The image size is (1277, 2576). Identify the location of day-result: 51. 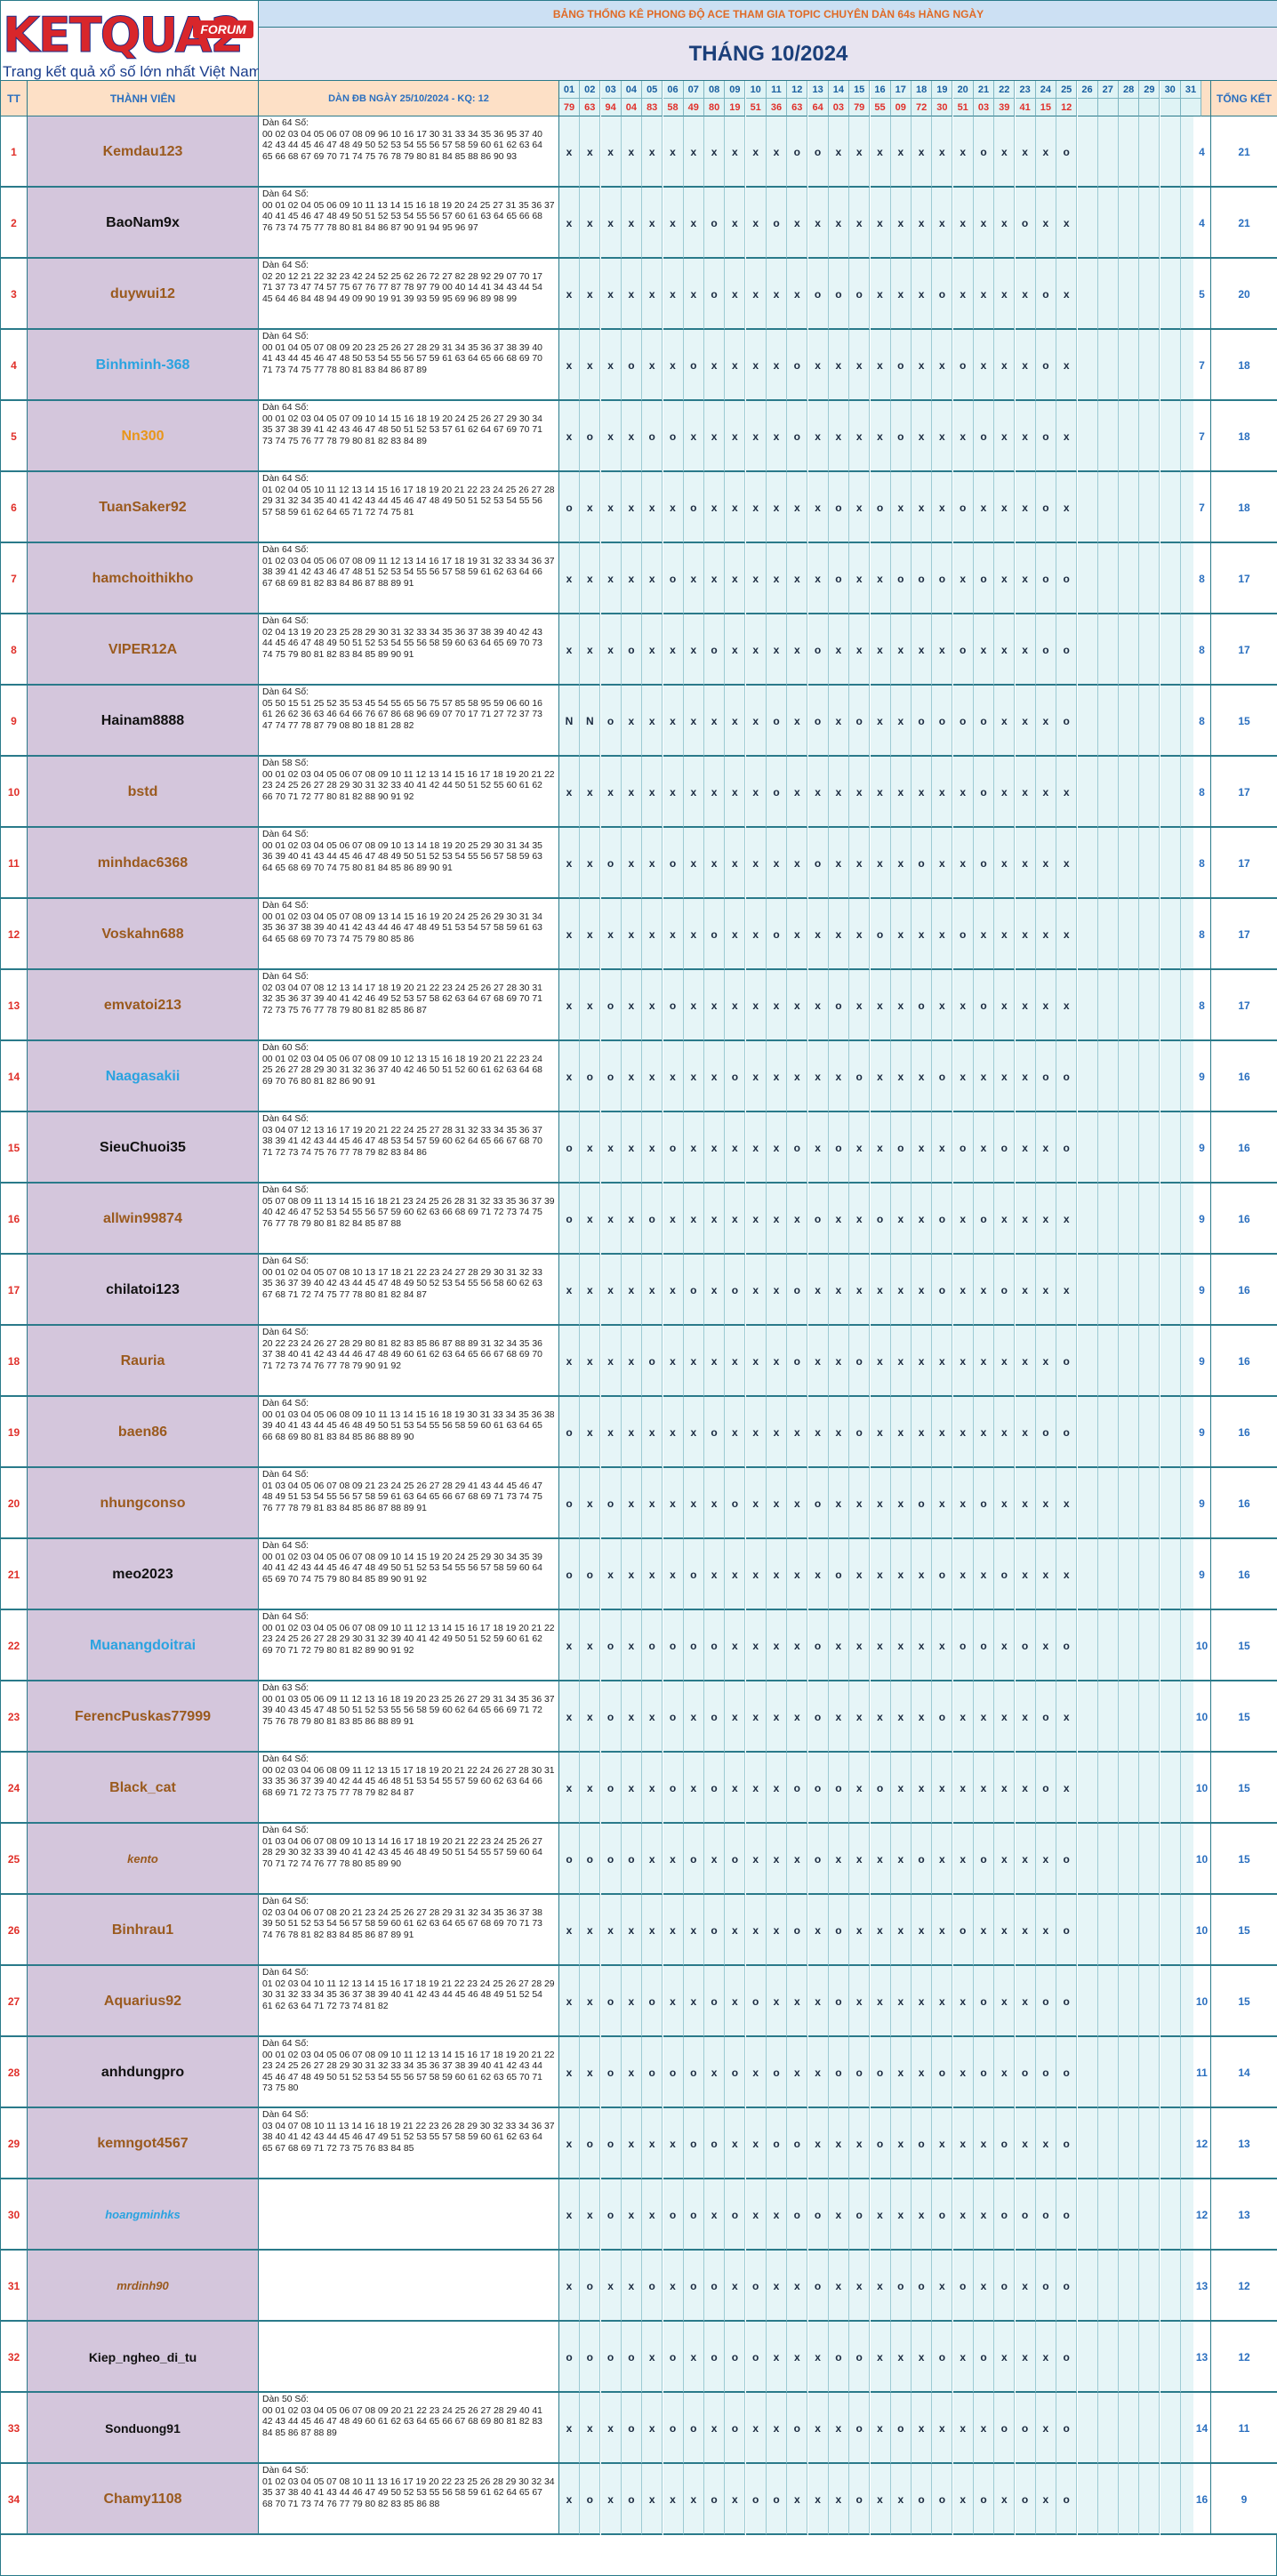
(756, 107).